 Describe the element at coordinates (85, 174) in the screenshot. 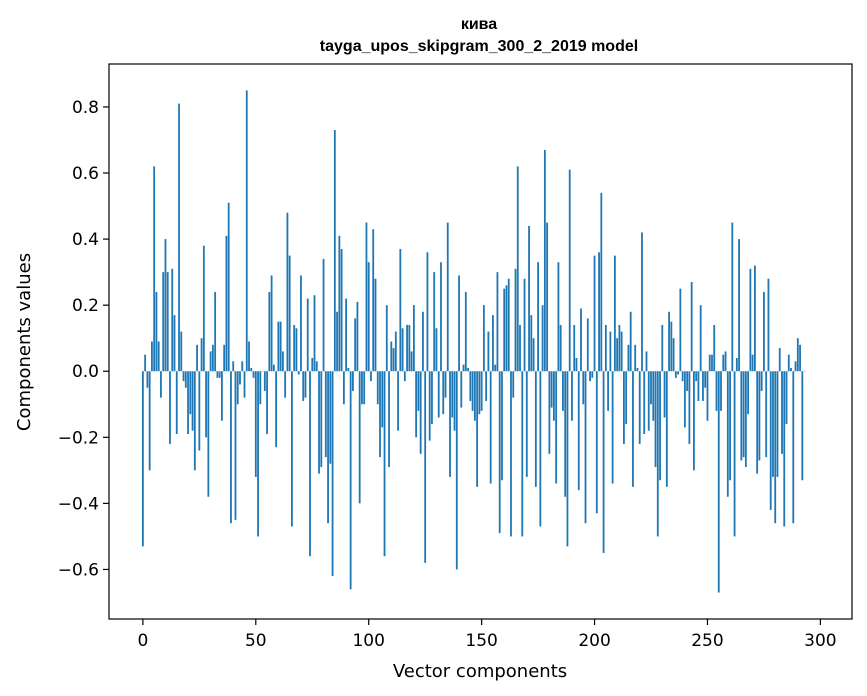

I see `y-tick-label: 0.6` at that location.